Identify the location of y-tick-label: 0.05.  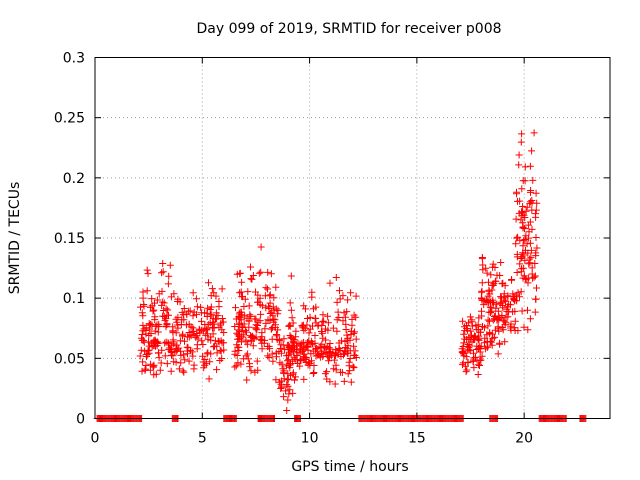
(69, 359).